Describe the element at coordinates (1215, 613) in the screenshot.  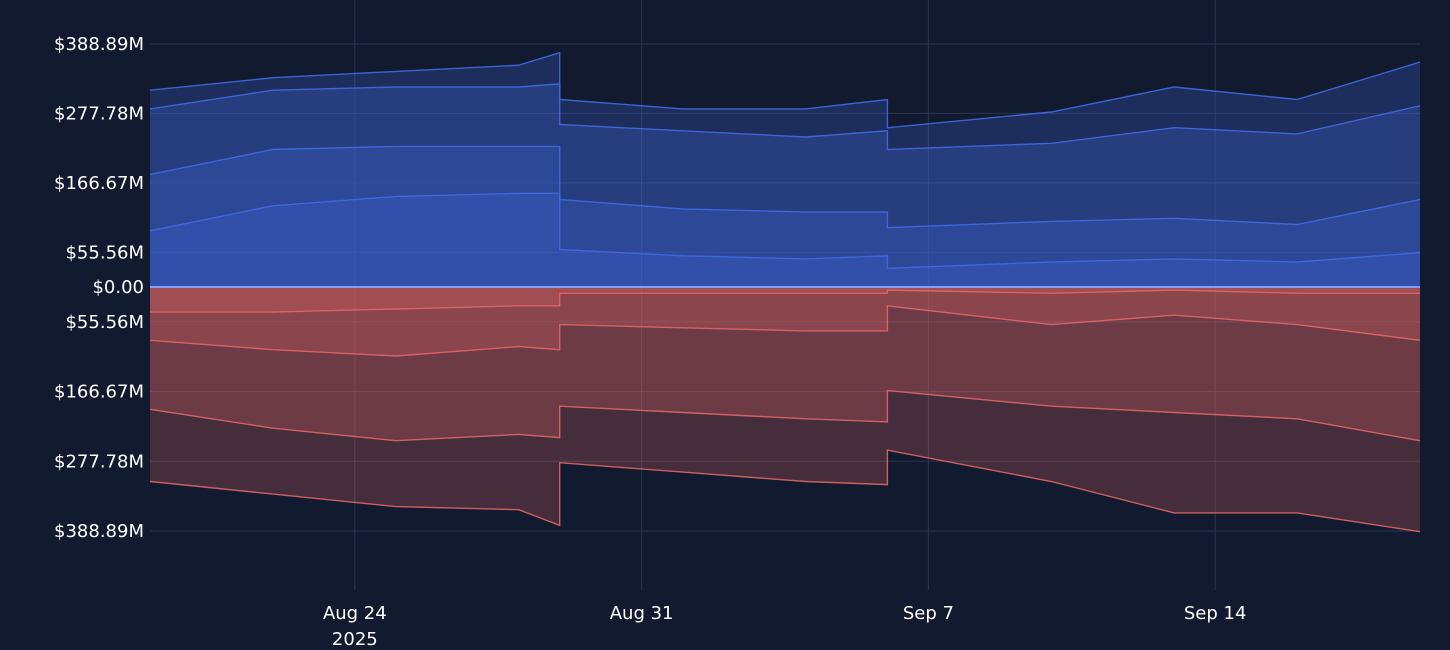
I see `x-tick-label: Sep 14` at that location.